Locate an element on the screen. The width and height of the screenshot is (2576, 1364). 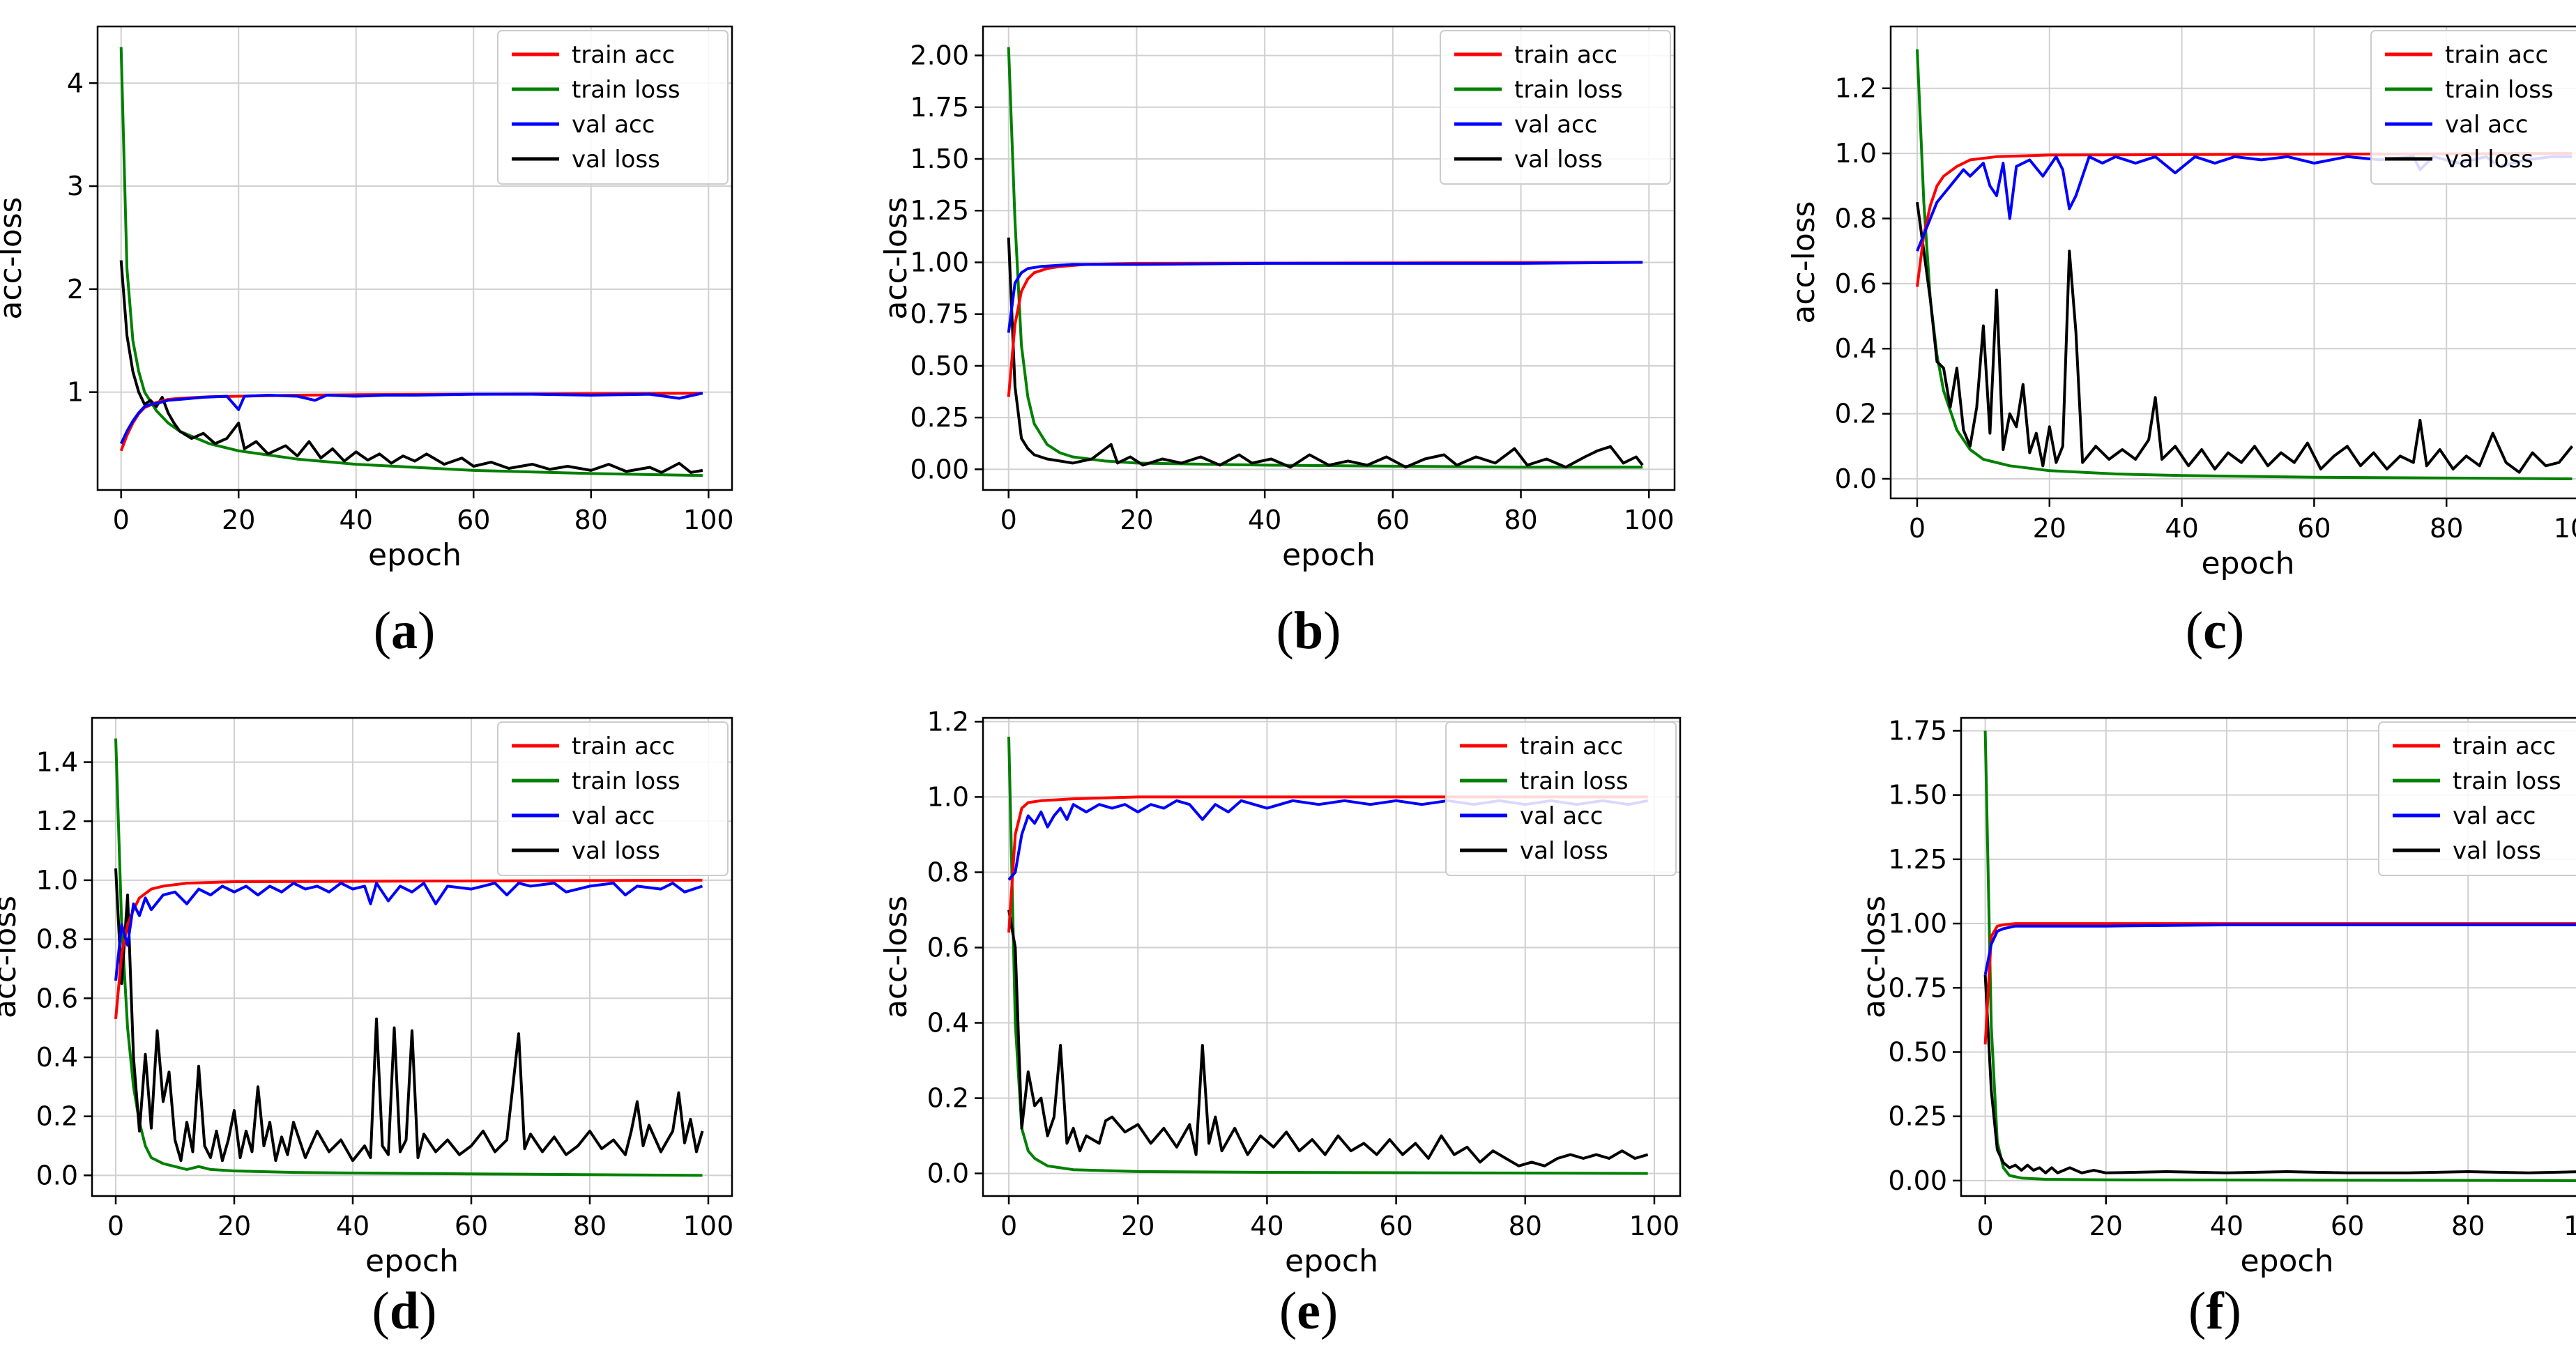
legend-c: train acc train loss val acc val loss is located at coordinates (2473, 108).